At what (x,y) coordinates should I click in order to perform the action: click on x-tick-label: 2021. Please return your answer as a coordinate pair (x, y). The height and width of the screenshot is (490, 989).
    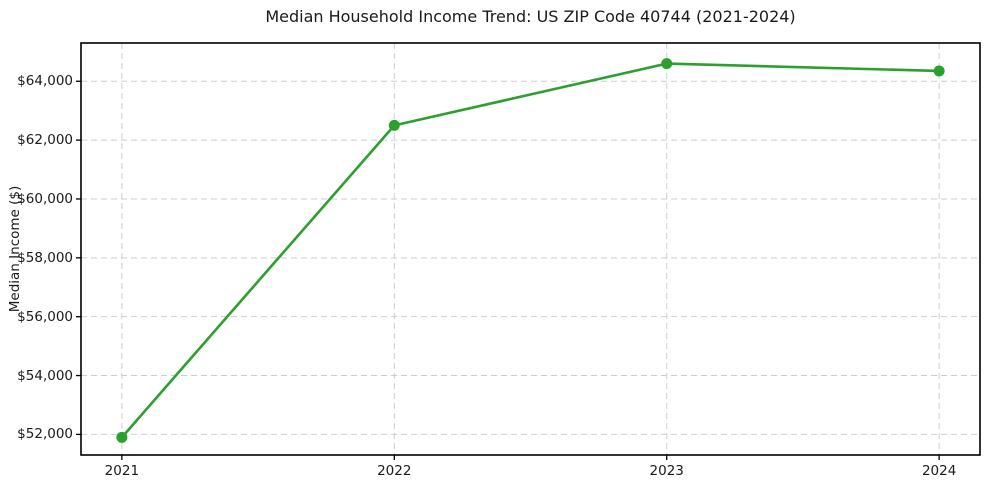
    Looking at the image, I should click on (122, 471).